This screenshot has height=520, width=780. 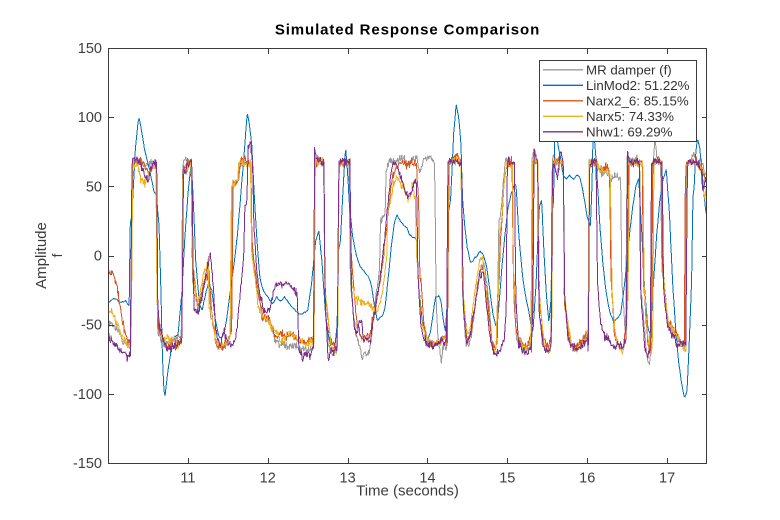 What do you see at coordinates (91, 326) in the screenshot?
I see `svg-text: -50` at bounding box center [91, 326].